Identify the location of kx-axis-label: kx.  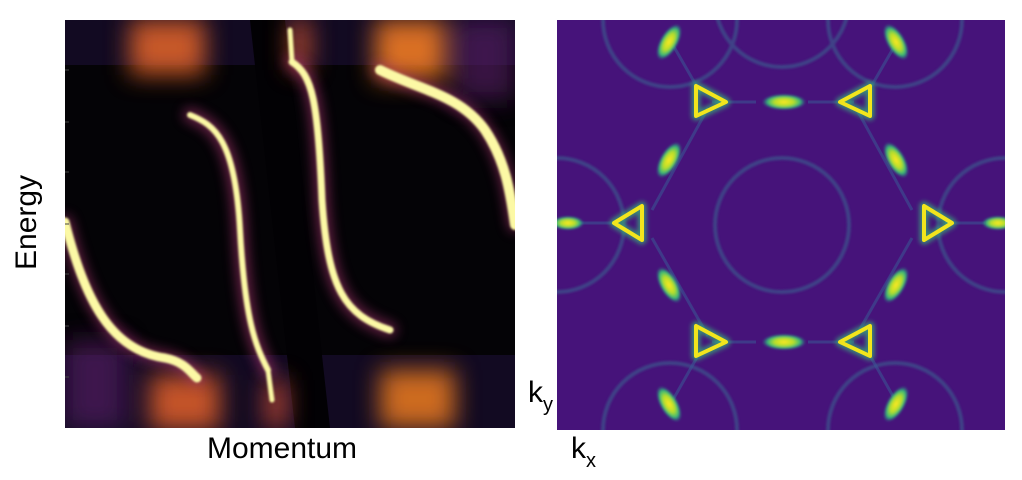
(583, 452).